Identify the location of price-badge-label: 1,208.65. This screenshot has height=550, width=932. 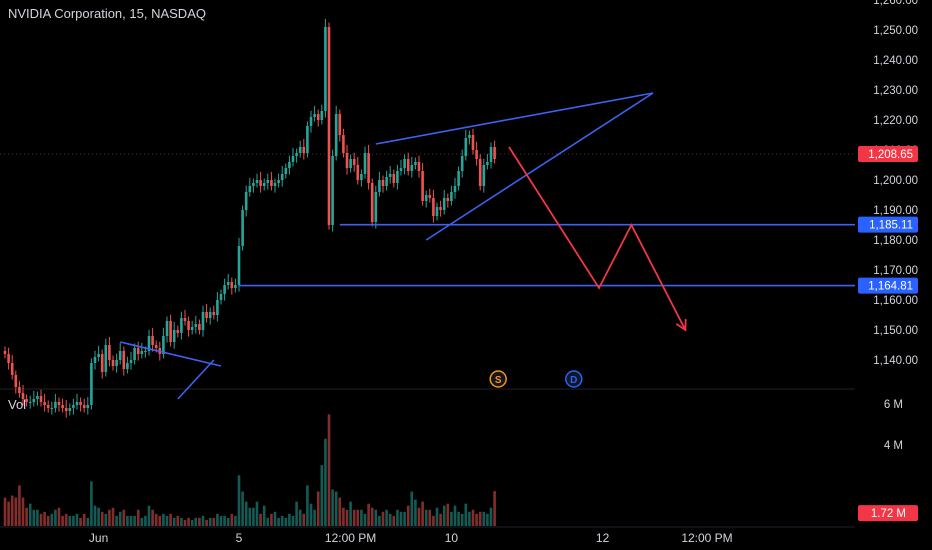
(890, 155).